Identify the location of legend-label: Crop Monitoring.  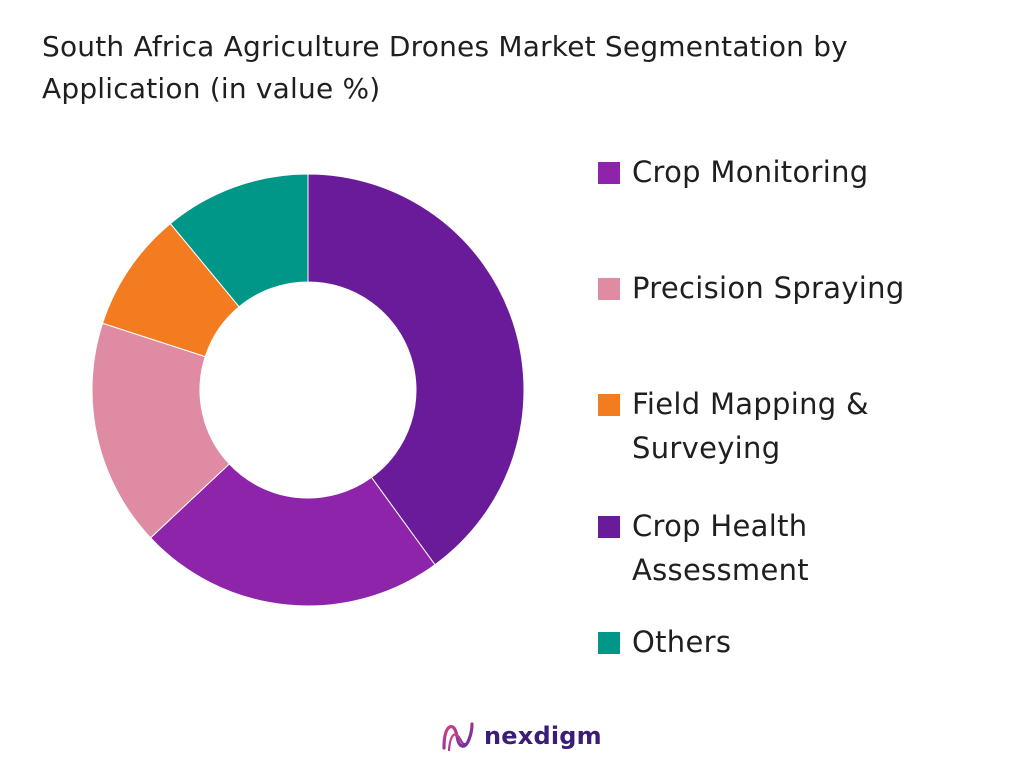
(750, 172).